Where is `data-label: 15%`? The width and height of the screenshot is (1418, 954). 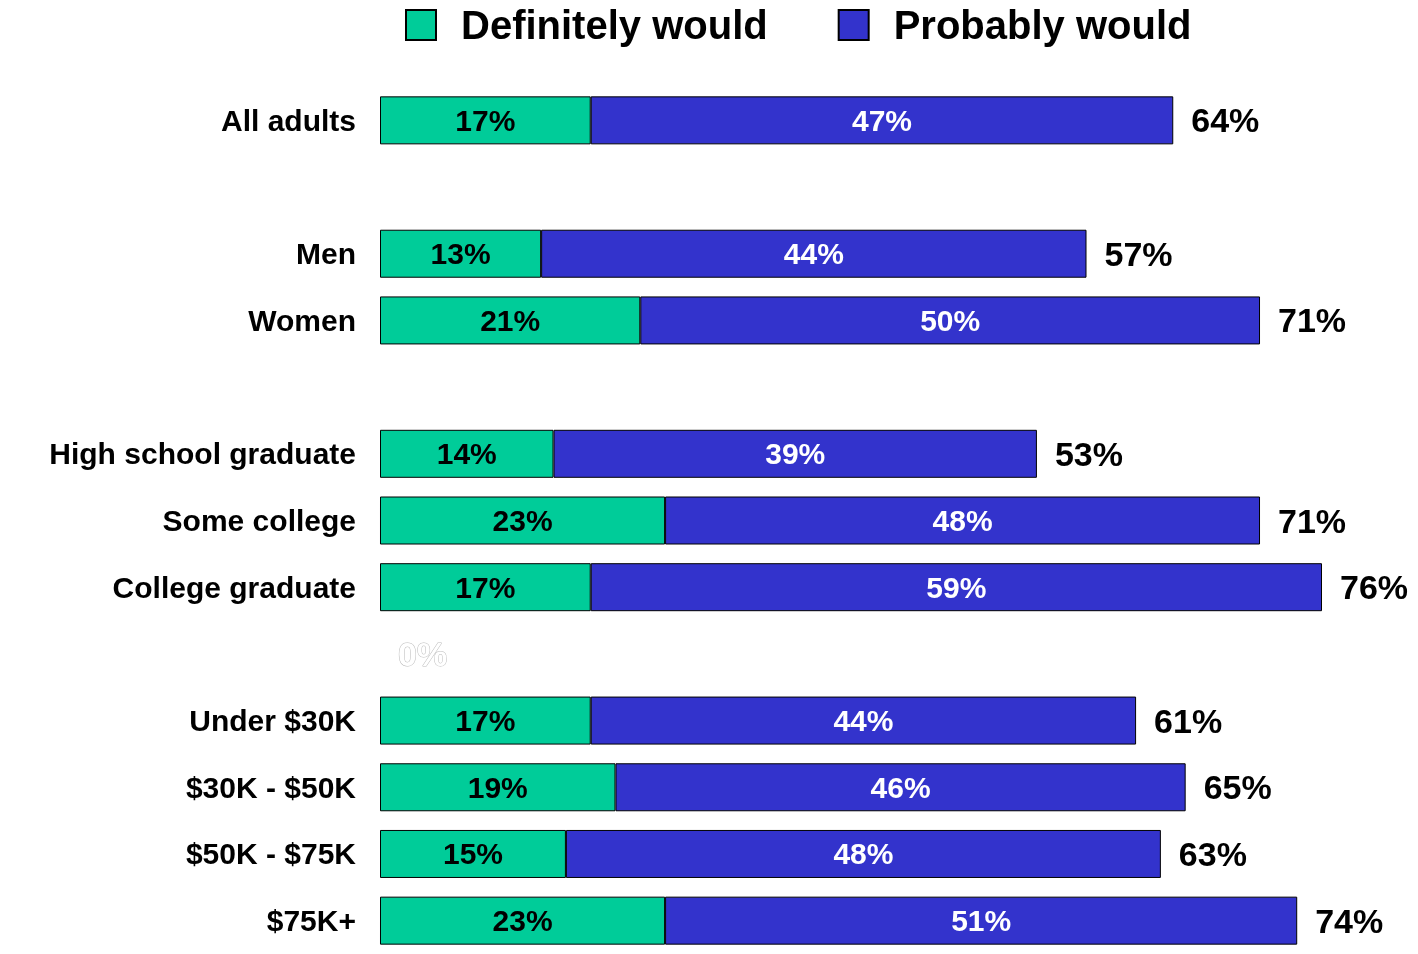 data-label: 15% is located at coordinates (472, 854).